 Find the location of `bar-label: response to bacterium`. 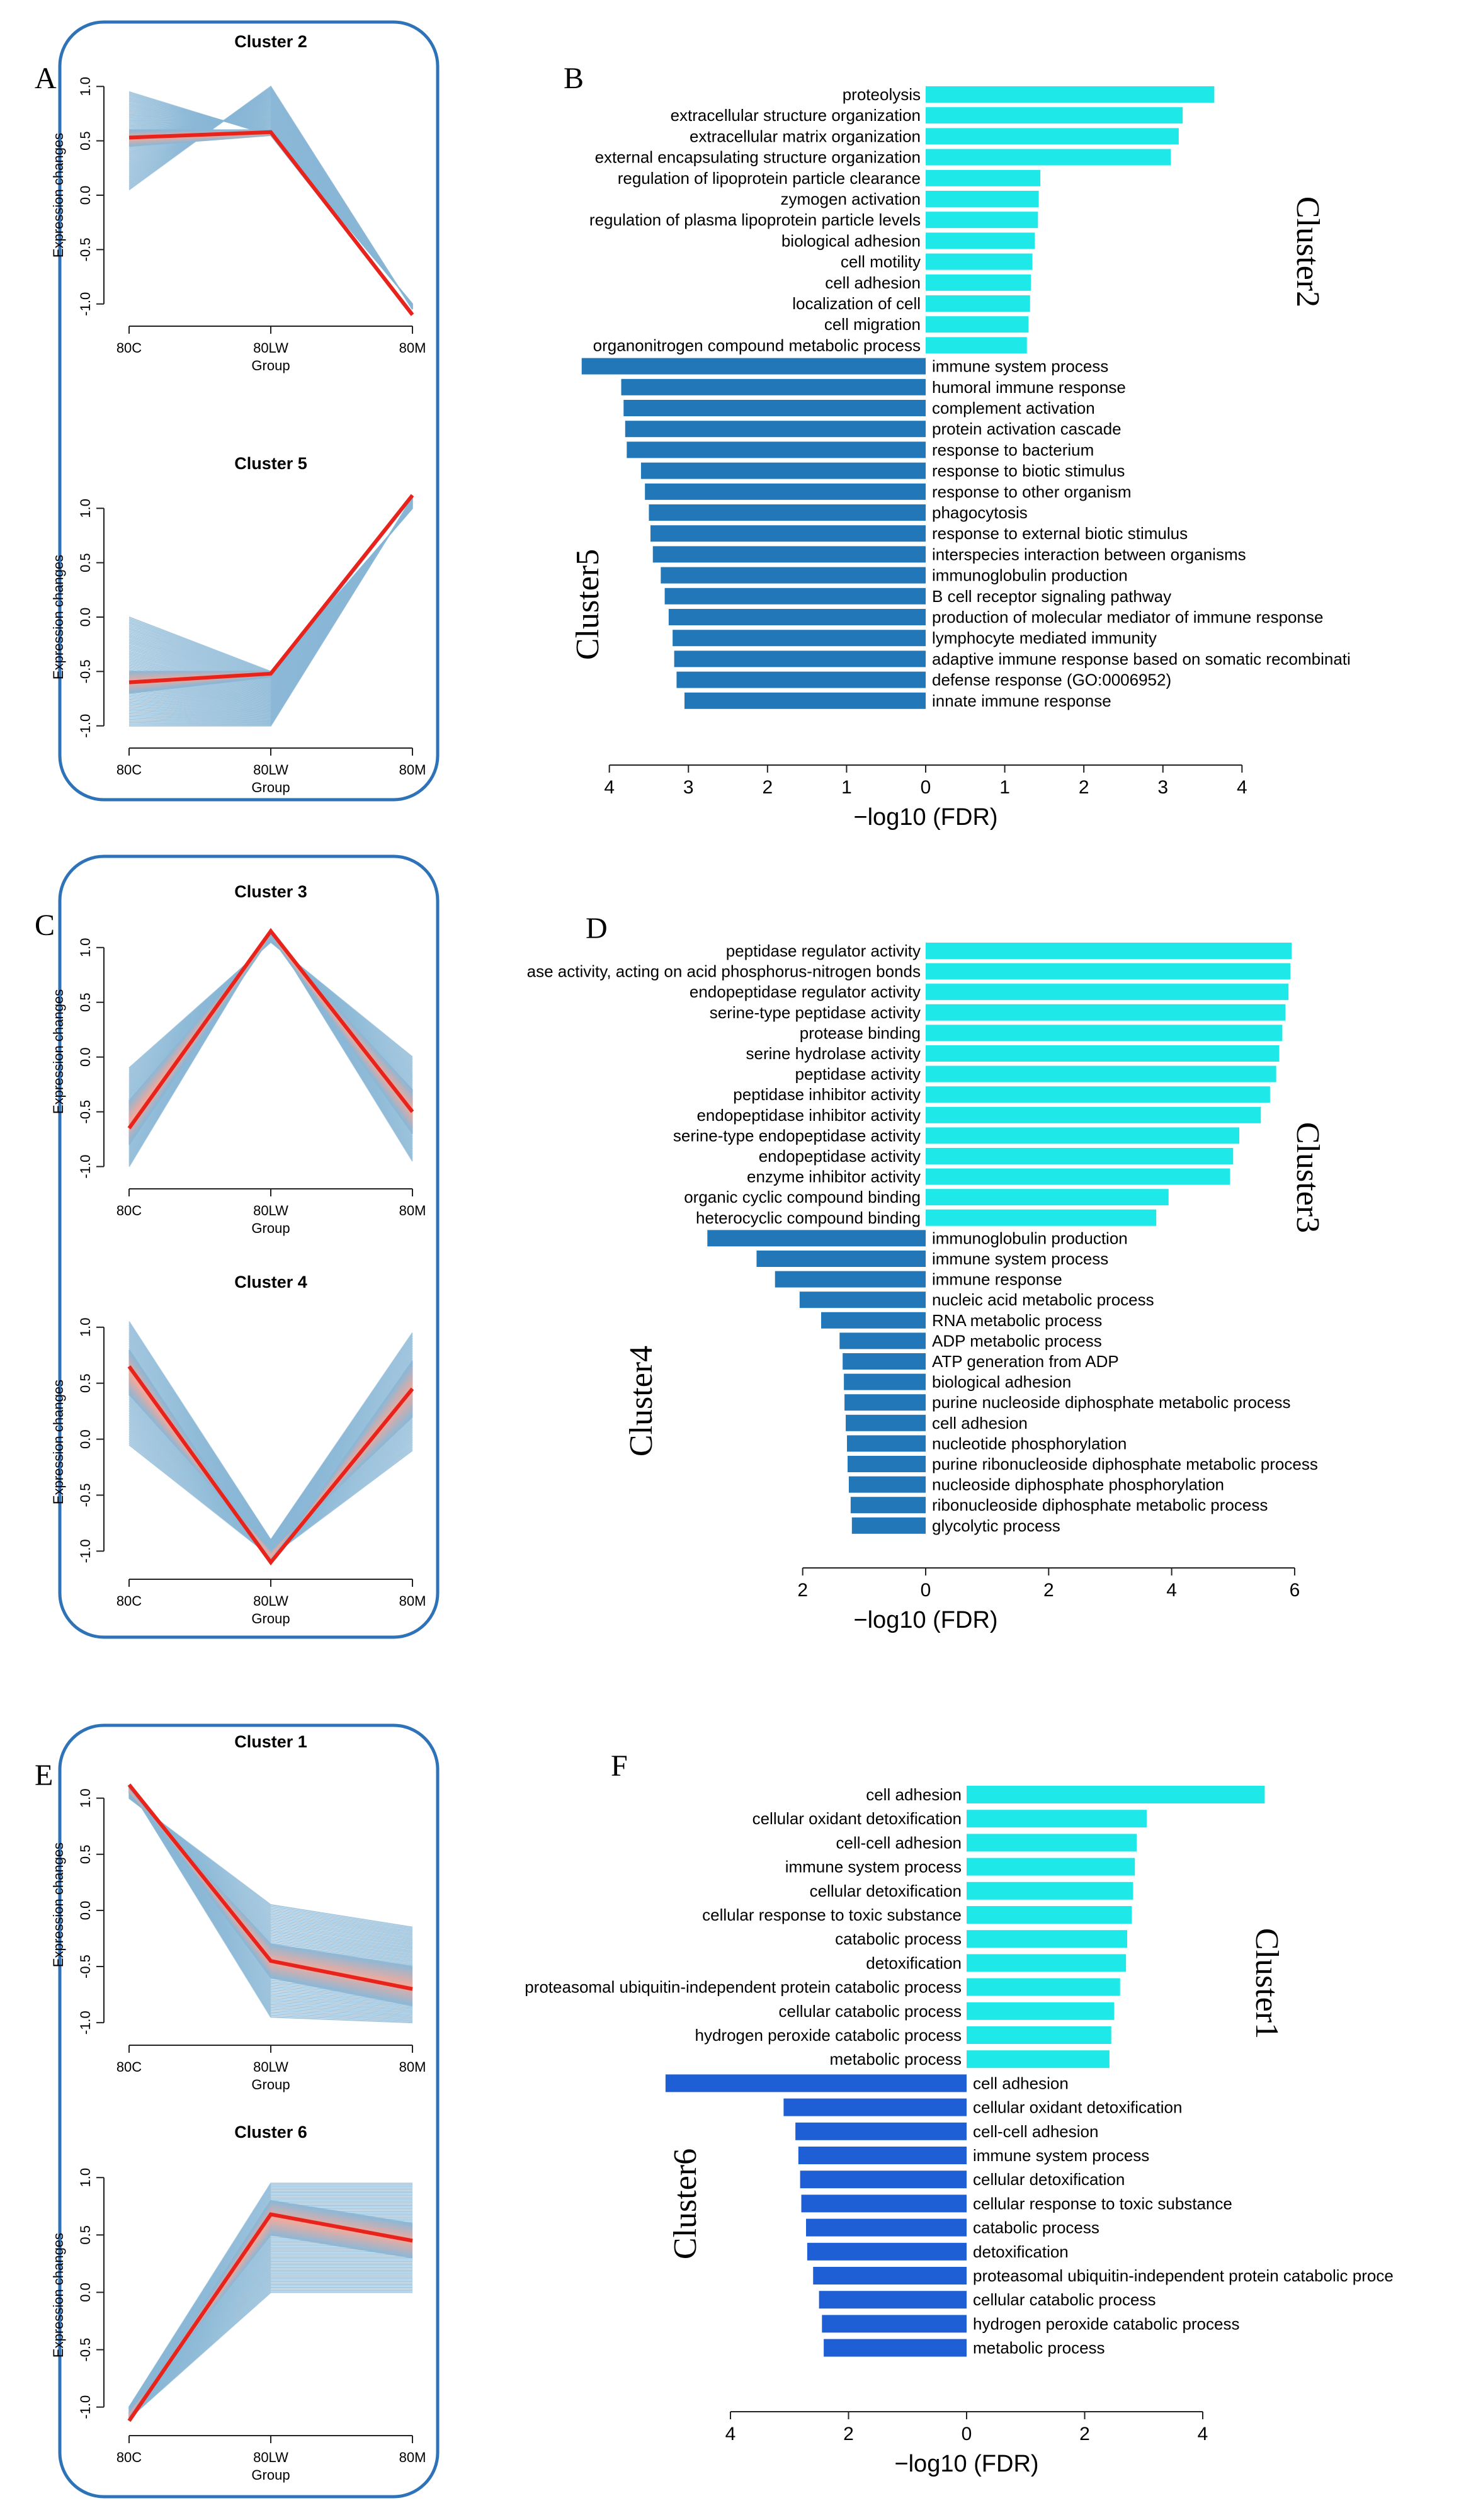

bar-label: response to bacterium is located at coordinates (1013, 449).